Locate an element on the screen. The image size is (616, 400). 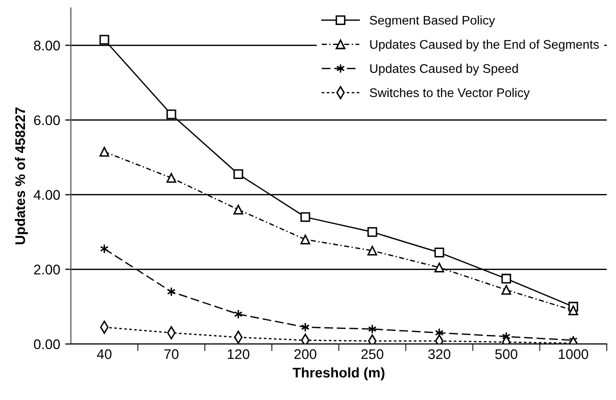
legend-label: Updates Caused by the End of Segments is located at coordinates (484, 46).